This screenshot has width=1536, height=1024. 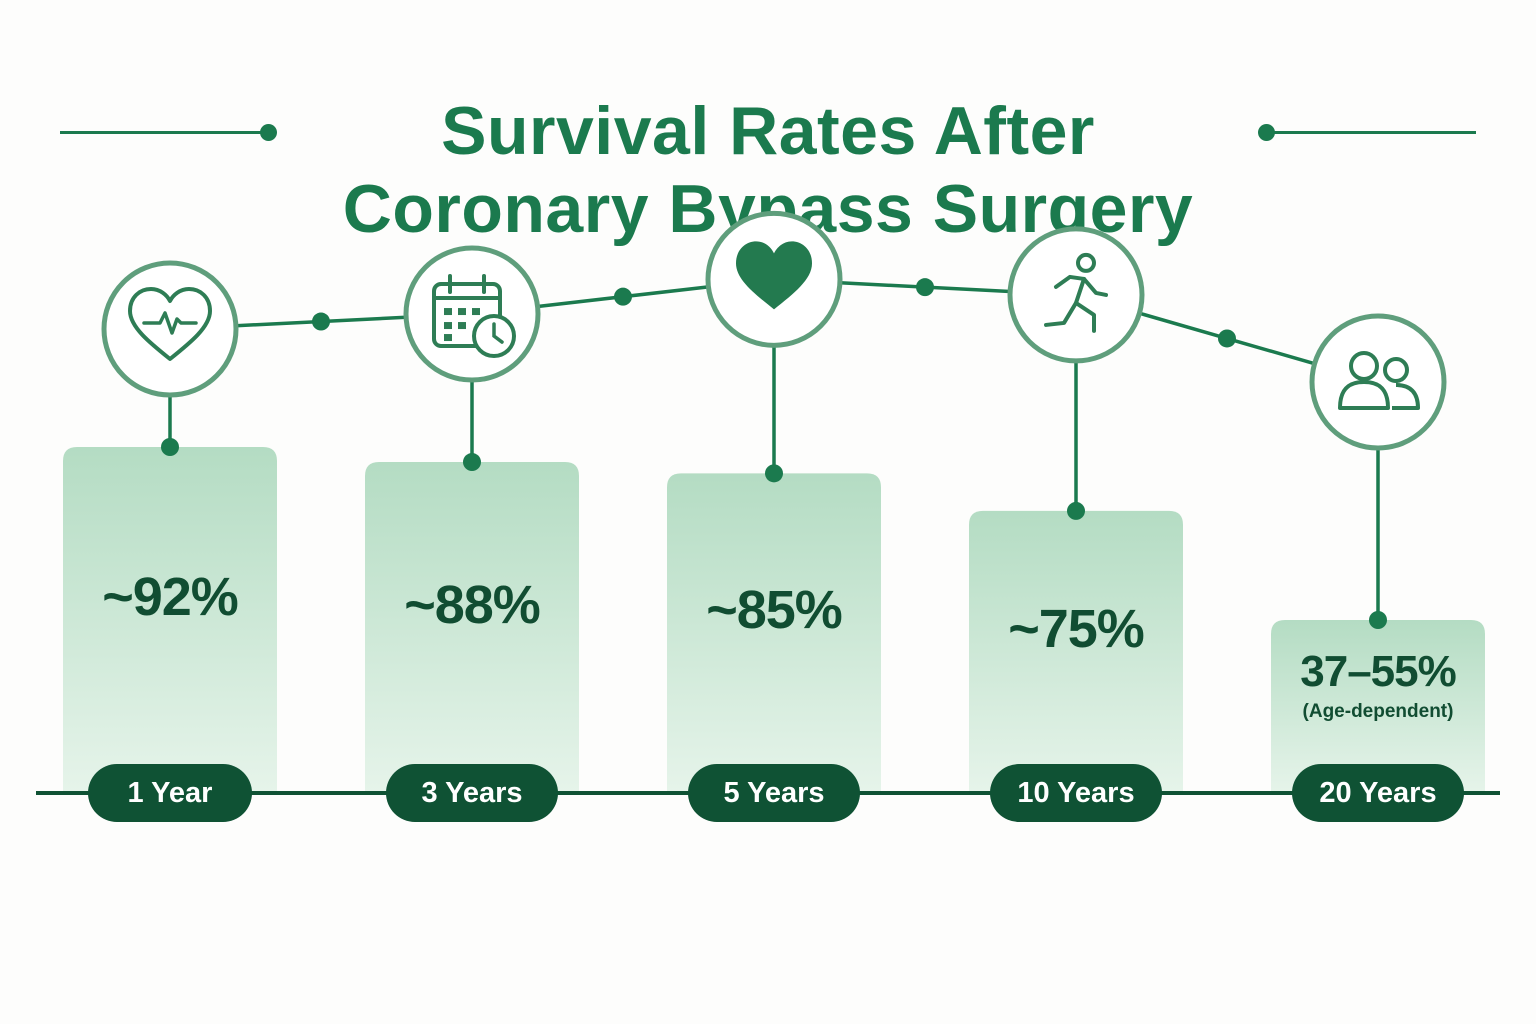 I want to click on category-label-pill: 1 Year, so click(x=170, y=793).